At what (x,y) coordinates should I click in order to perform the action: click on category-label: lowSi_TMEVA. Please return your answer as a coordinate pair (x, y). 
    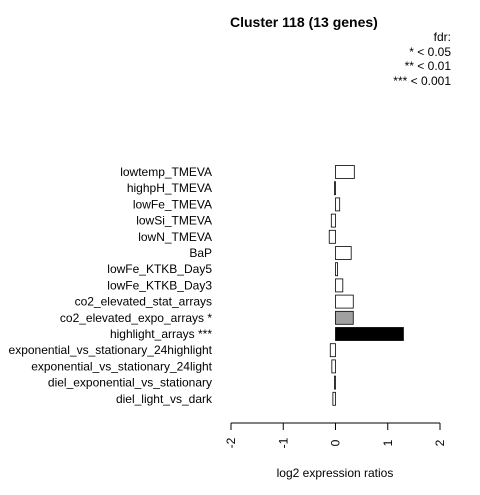
    Looking at the image, I should click on (174, 221).